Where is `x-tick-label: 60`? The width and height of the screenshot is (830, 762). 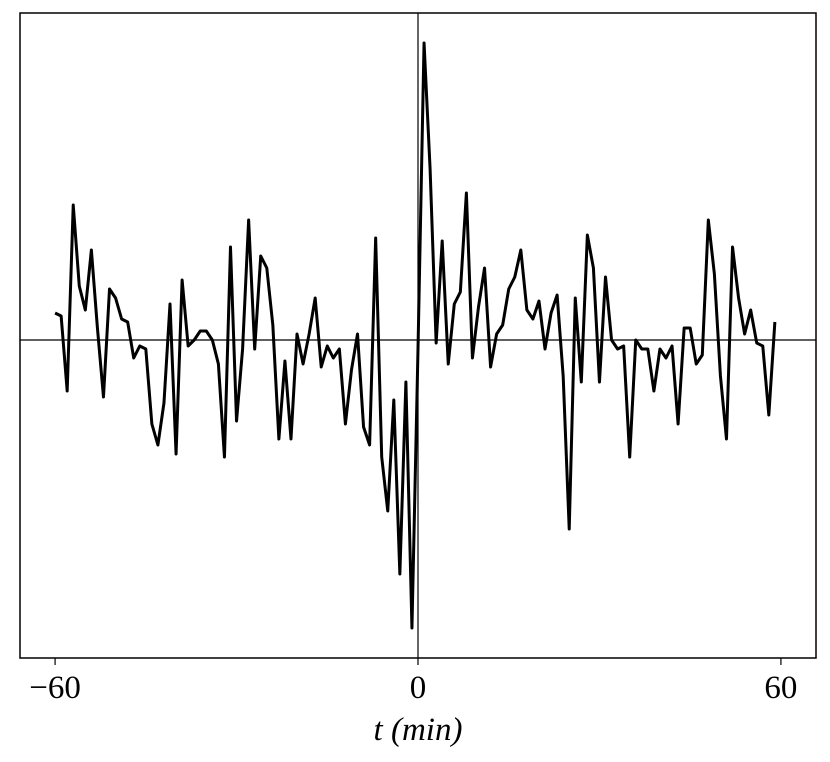 x-tick-label: 60 is located at coordinates (780, 688).